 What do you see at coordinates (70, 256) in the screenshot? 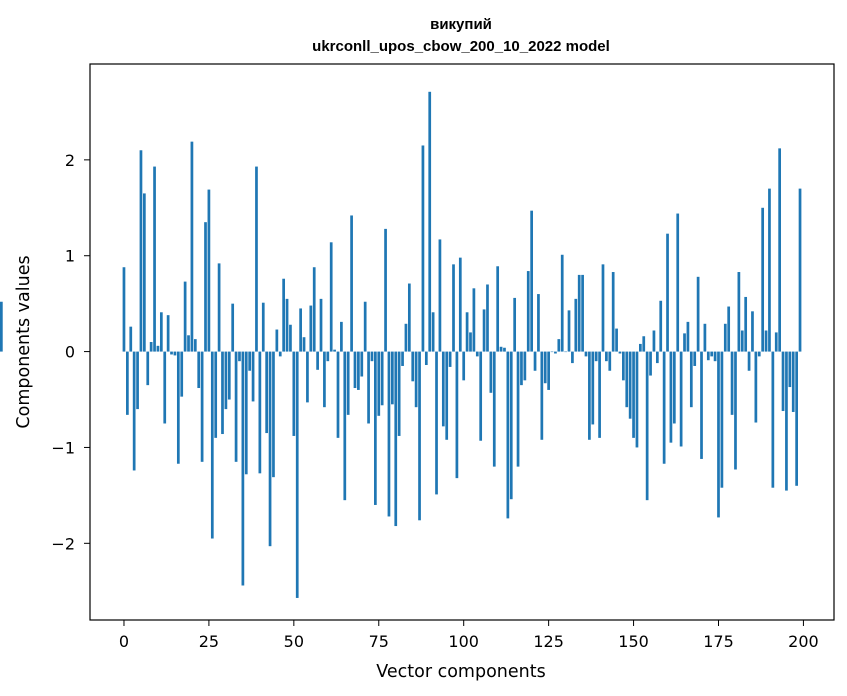
I see `y-tick-label: 1` at bounding box center [70, 256].